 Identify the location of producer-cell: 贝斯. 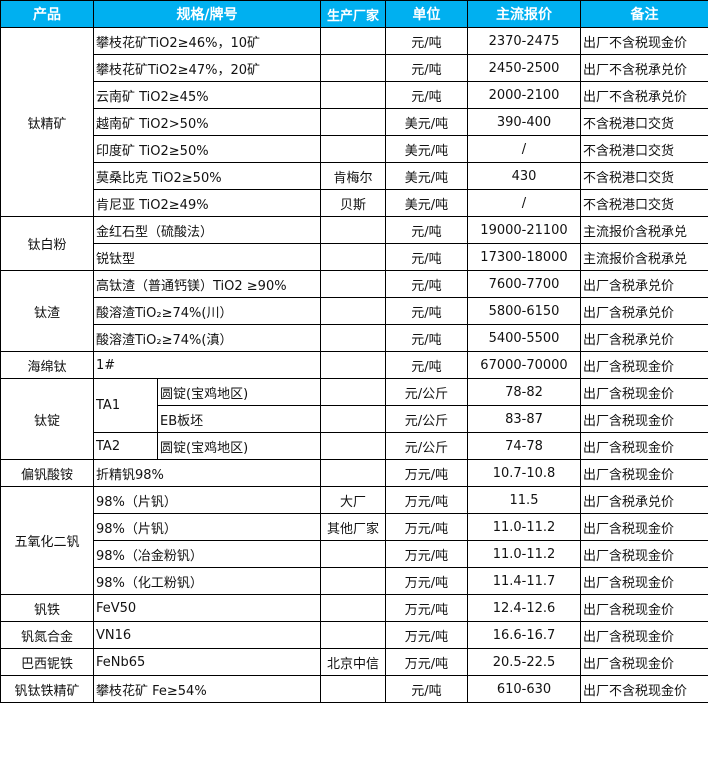
(353, 203).